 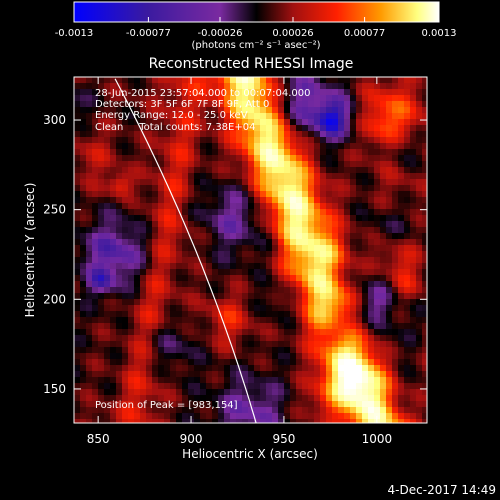 What do you see at coordinates (292, 33) in the screenshot?
I see `colorbar-tick-label: 0.00026` at bounding box center [292, 33].